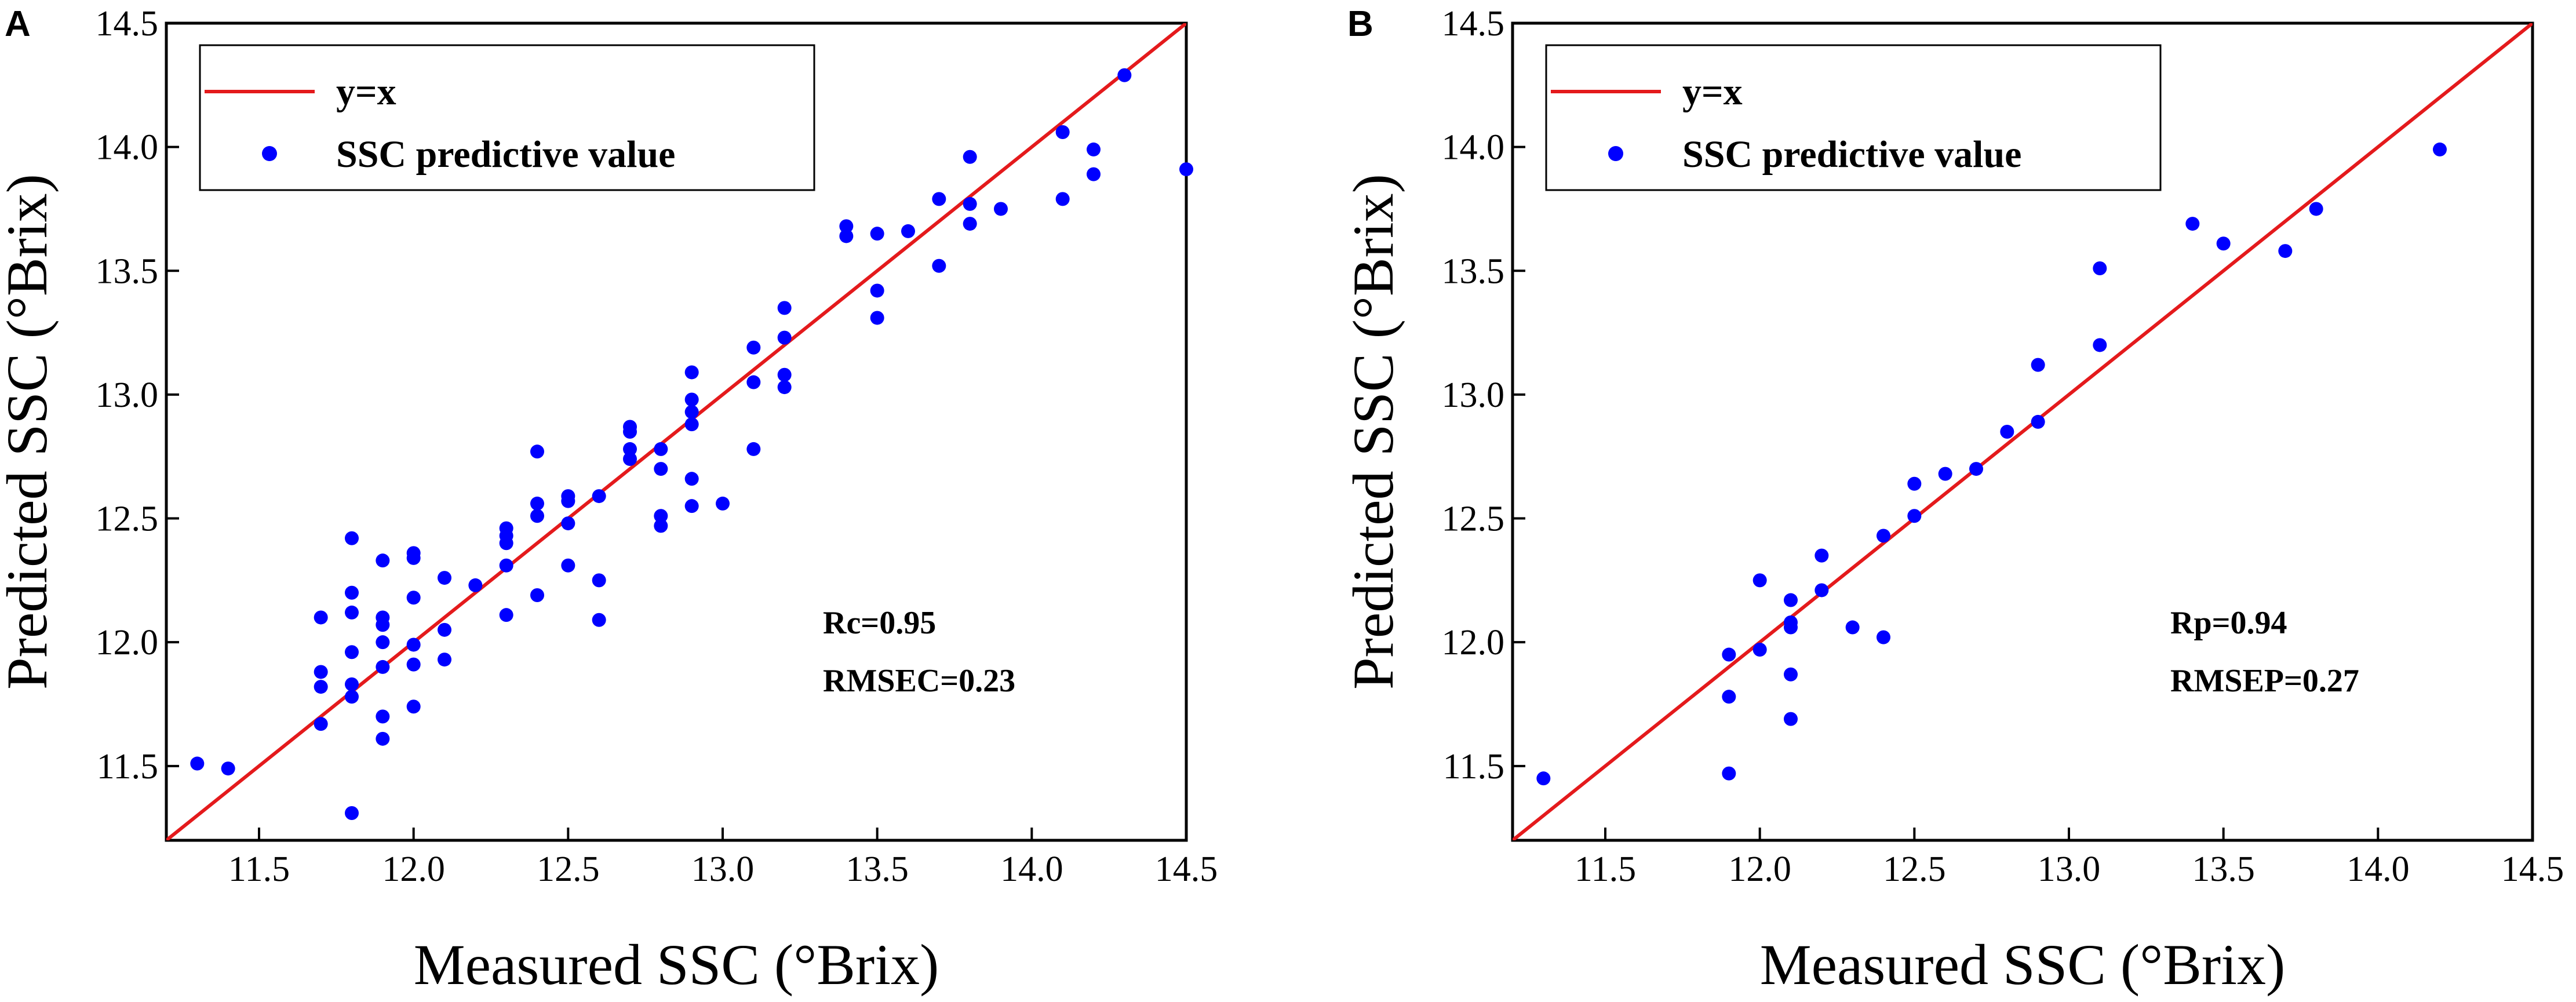 Image resolution: width=2576 pixels, height=1002 pixels. Describe the element at coordinates (1473, 519) in the screenshot. I see `y-tick-label: 12.5` at that location.